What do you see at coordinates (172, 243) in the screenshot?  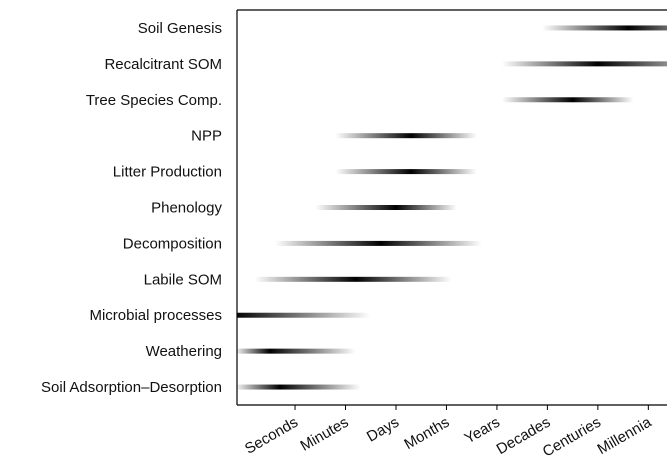 I see `y-tick-label: Decomposition` at bounding box center [172, 243].